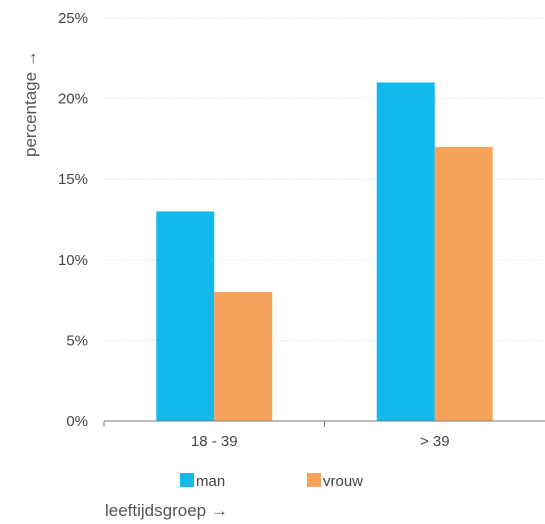  I want to click on x-tick-label: > 39, so click(435, 441).